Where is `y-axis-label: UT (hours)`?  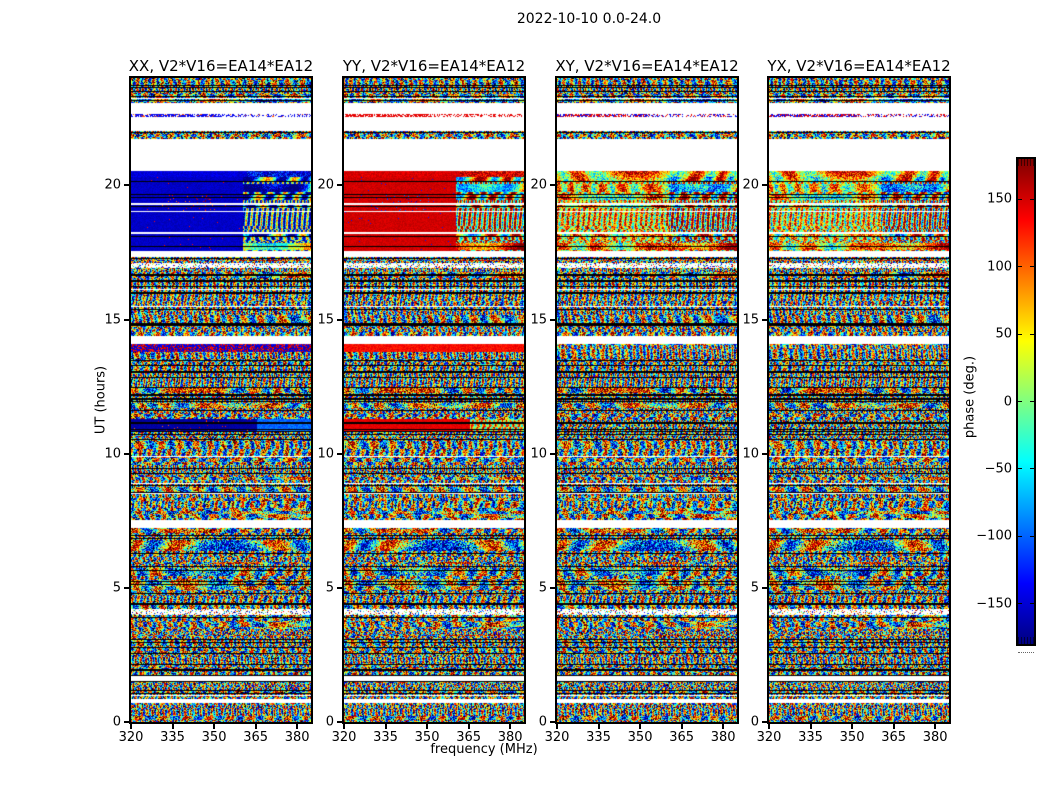 y-axis-label: UT (hours) is located at coordinates (101, 400).